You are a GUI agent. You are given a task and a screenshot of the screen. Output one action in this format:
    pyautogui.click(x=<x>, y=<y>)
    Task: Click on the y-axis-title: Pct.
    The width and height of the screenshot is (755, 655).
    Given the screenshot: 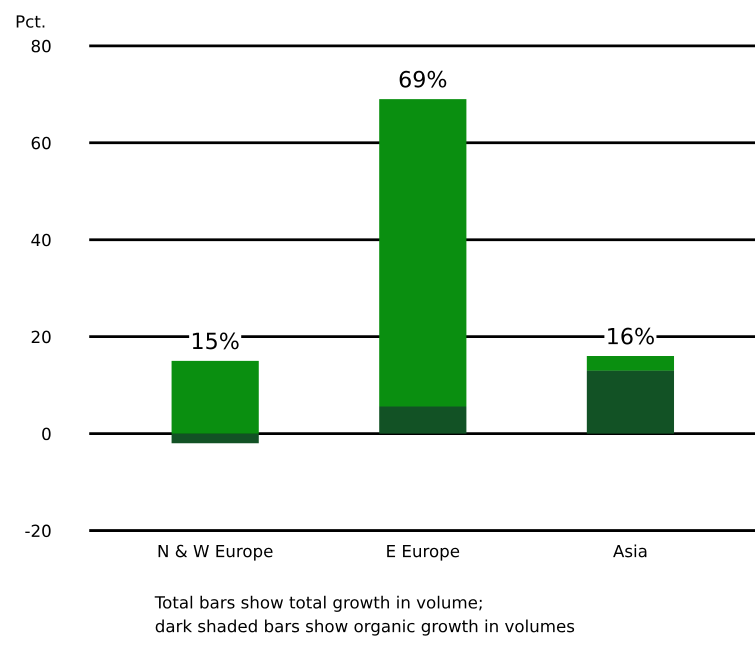 What is the action you would take?
    pyautogui.click(x=30, y=21)
    